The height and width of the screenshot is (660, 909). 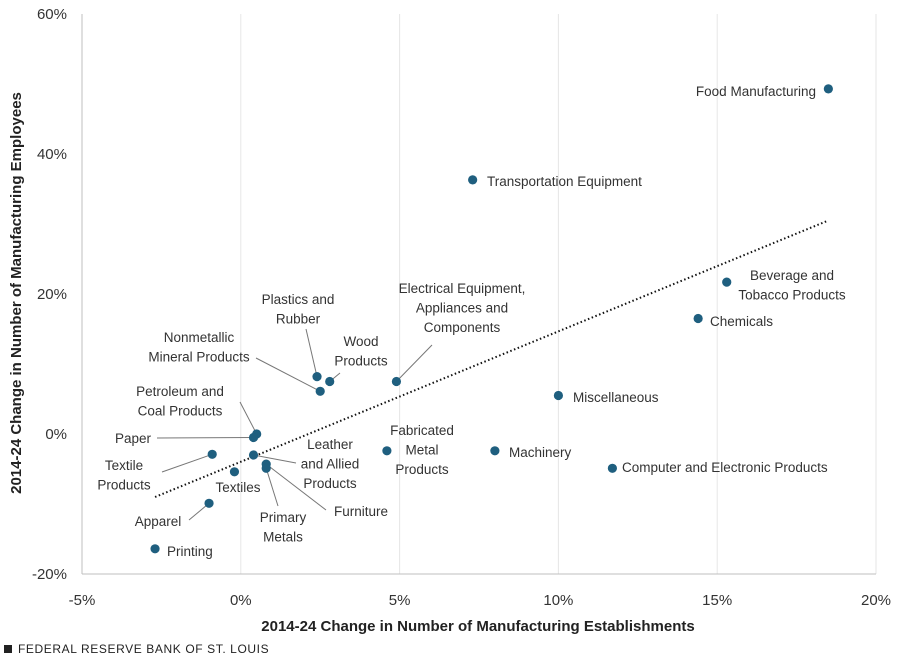 What do you see at coordinates (190, 551) in the screenshot?
I see `point-label: Printing` at bounding box center [190, 551].